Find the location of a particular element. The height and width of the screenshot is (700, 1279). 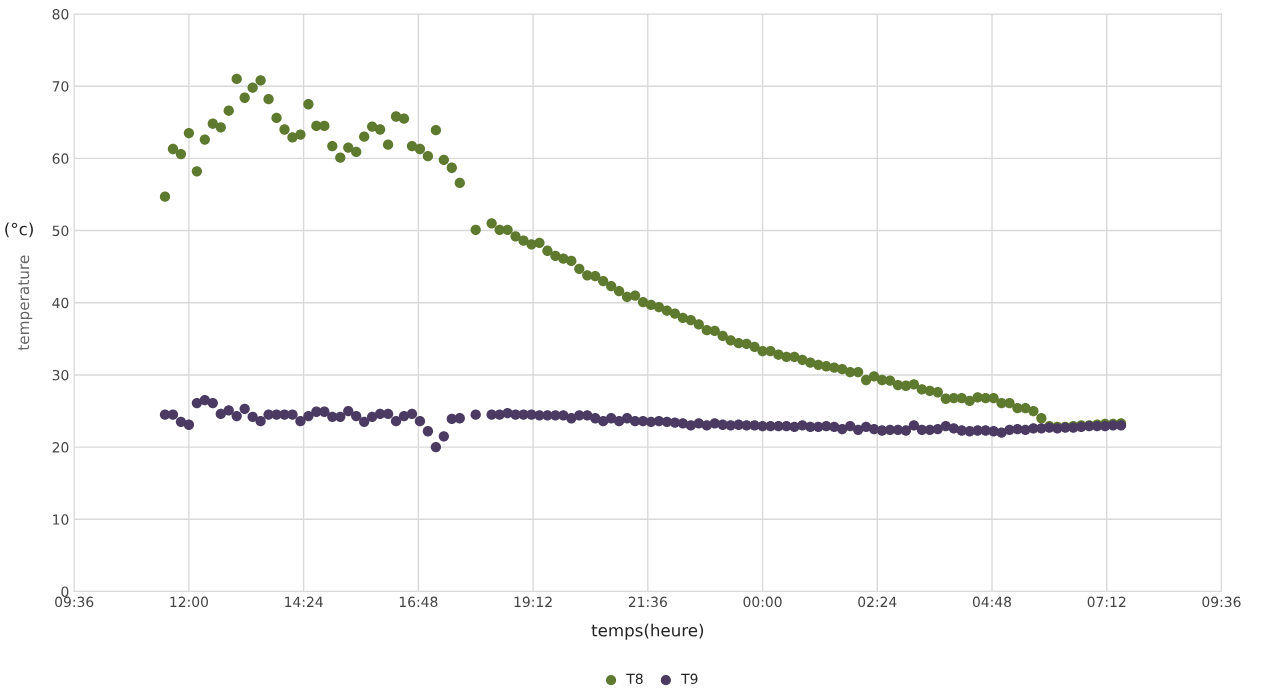

y-tick-label: 40 is located at coordinates (60, 303).